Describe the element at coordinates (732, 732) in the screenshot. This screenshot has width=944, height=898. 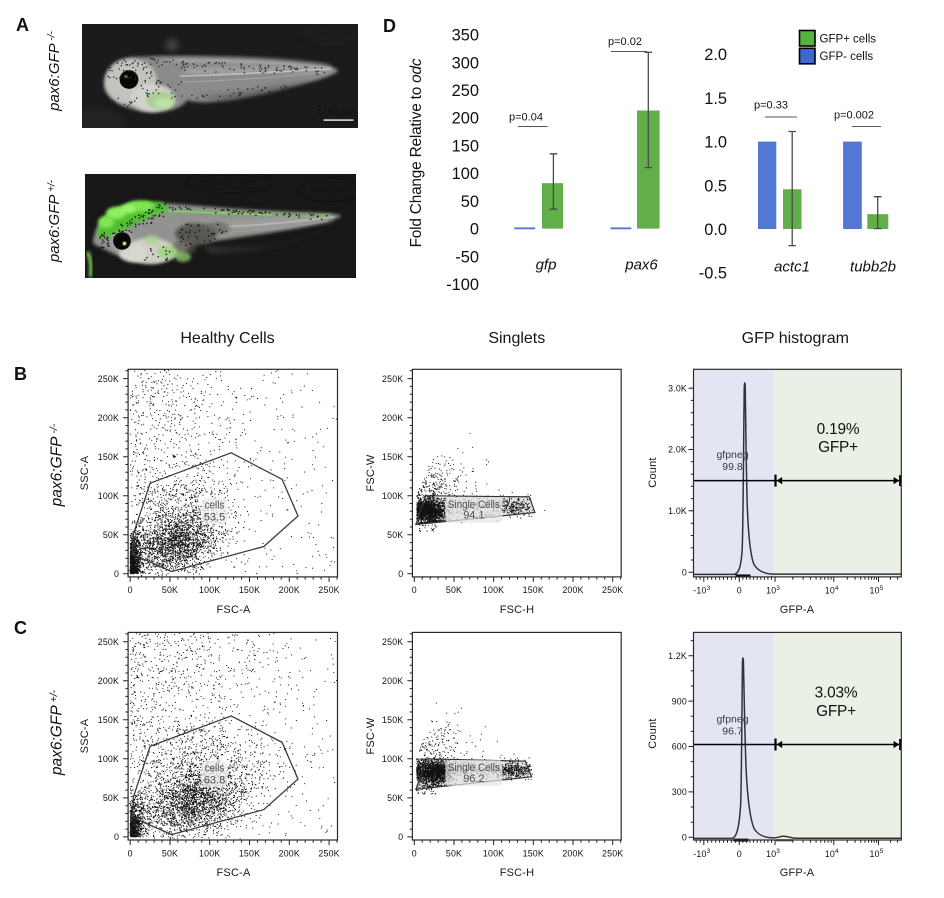
I see `svg-text: 96.7` at that location.